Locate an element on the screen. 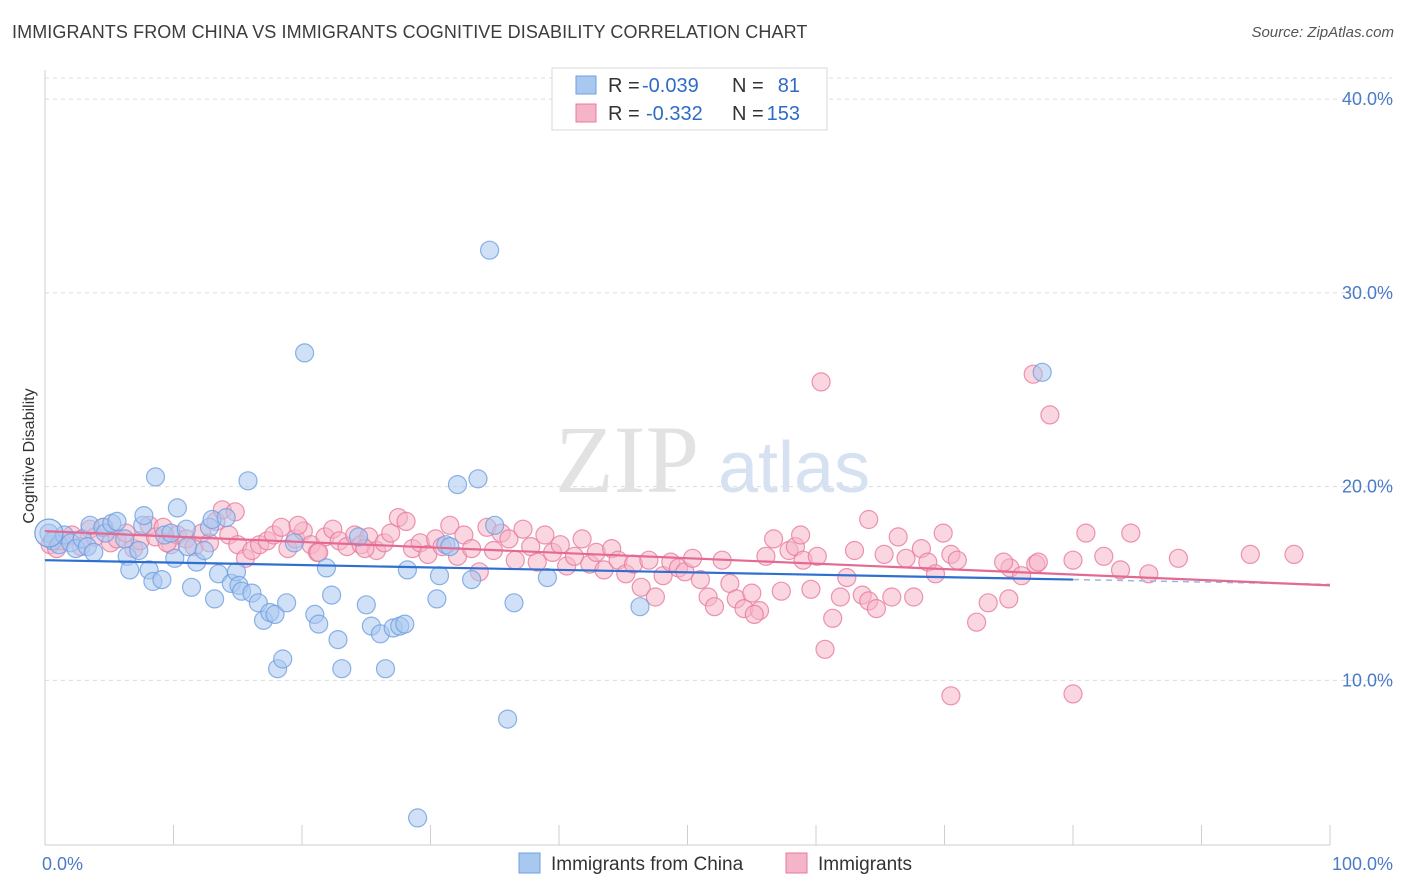 The width and height of the screenshot is (1406, 892). x-tick-labels: 0.0% 100.0% is located at coordinates (717, 864).